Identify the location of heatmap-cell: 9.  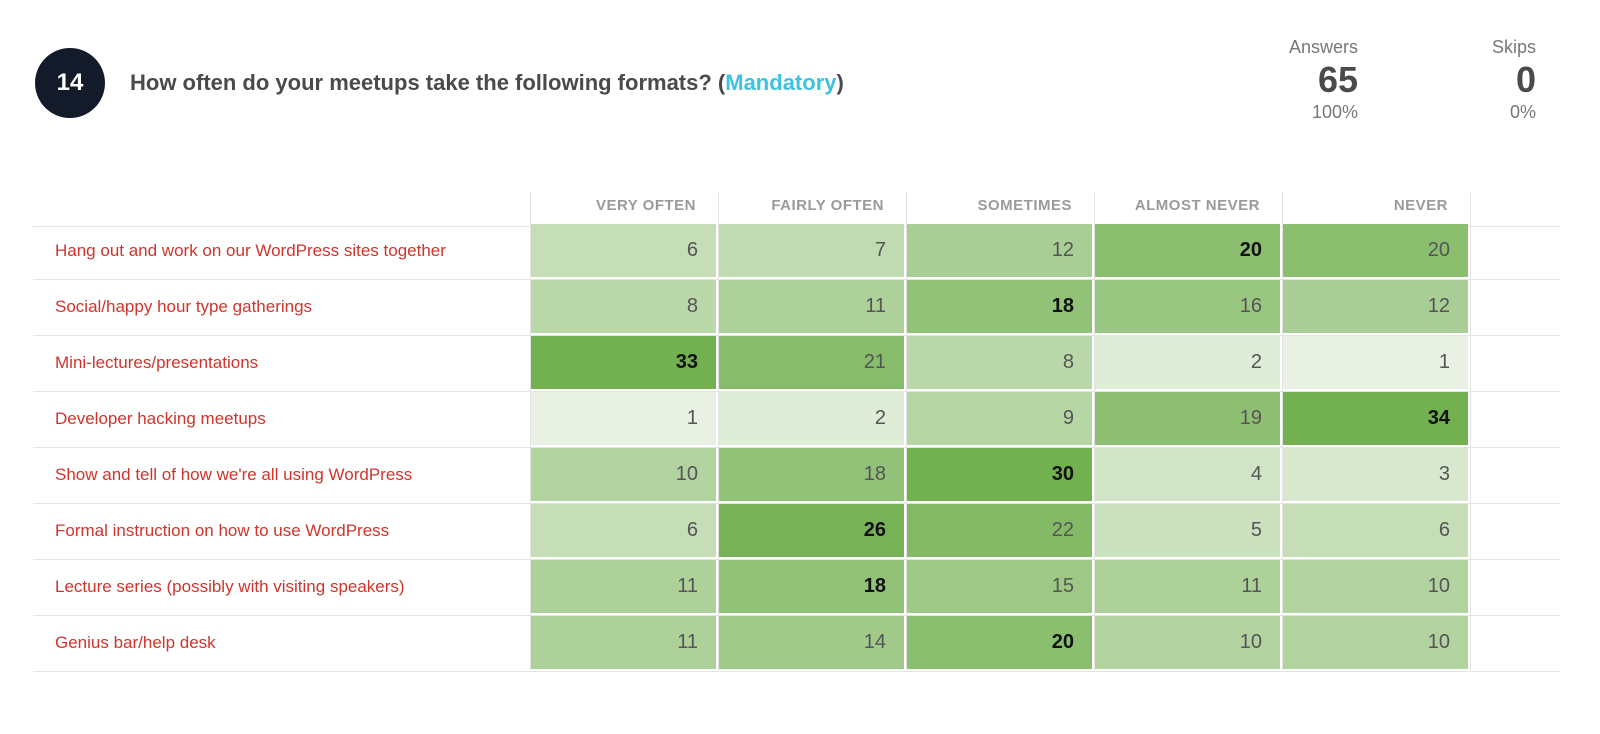
(999, 418).